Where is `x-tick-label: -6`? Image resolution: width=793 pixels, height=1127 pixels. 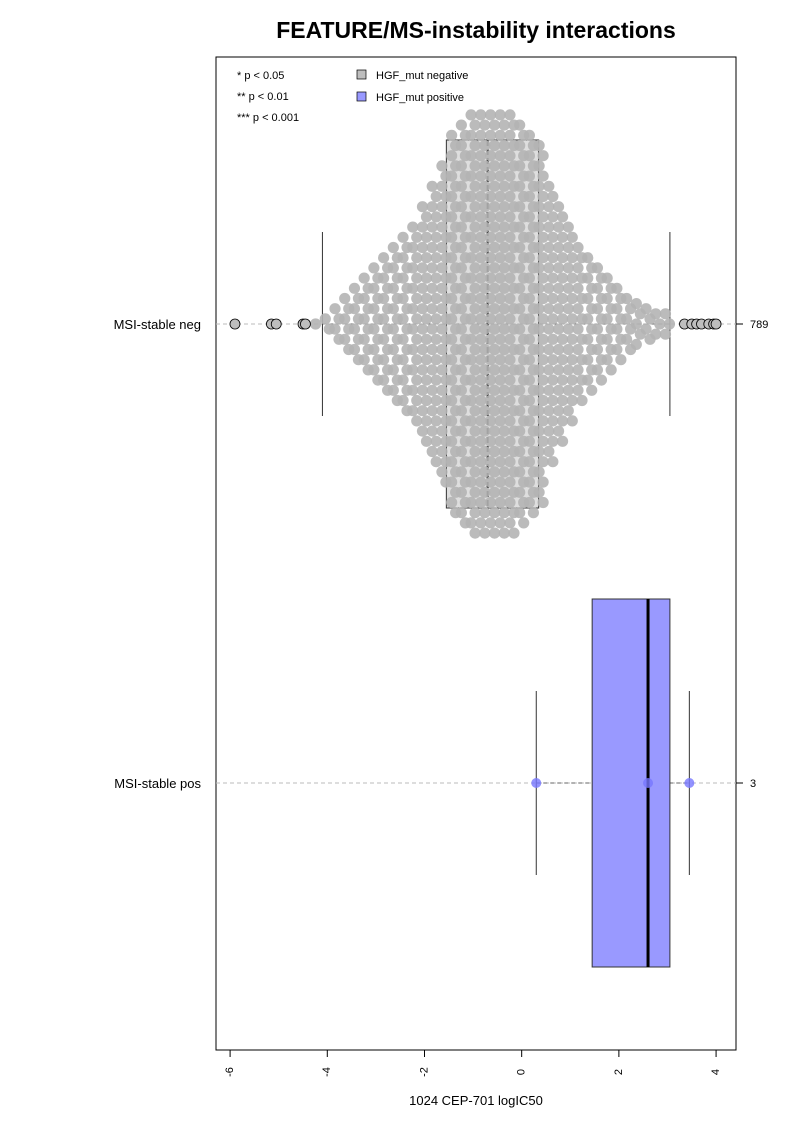
x-tick-label: -6 is located at coordinates (230, 1072).